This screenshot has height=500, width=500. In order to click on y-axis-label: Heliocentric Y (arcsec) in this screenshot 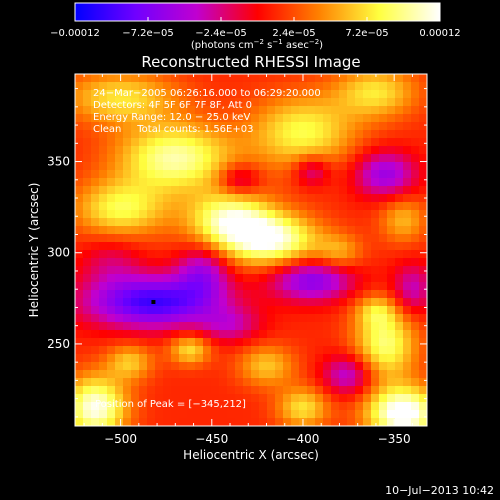, I will do `click(34, 250)`.